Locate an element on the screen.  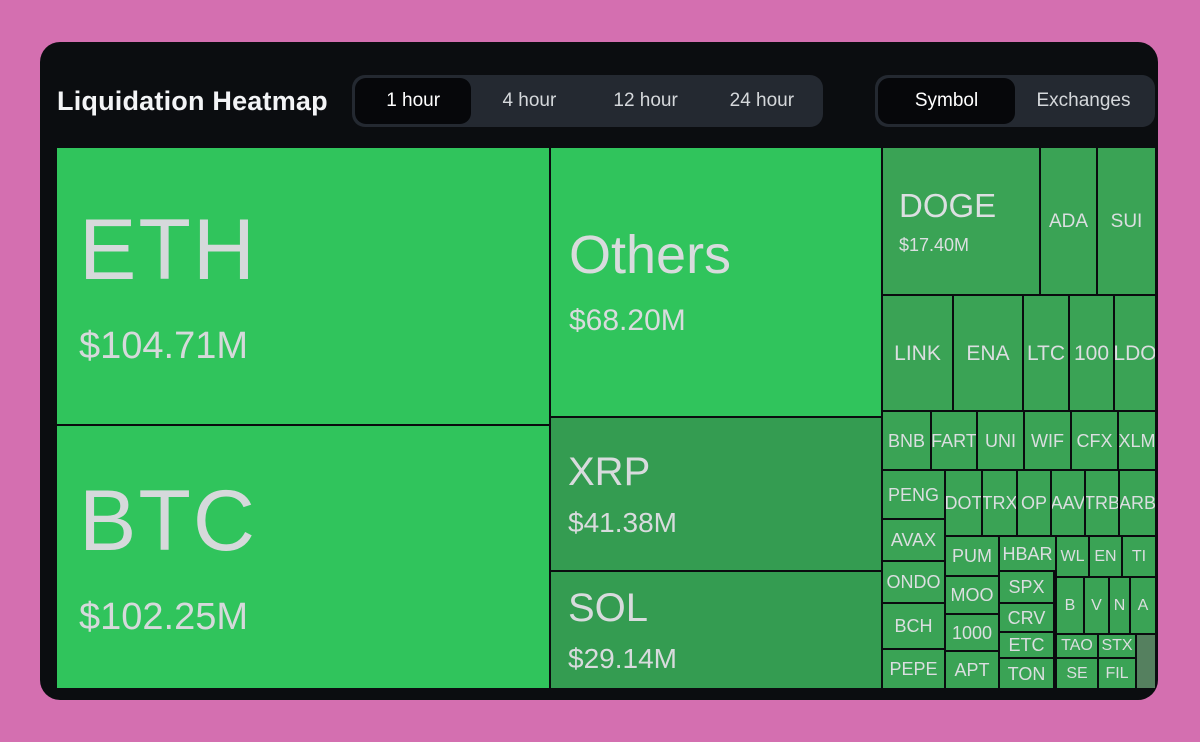
cell-symbol-label: CRV is located at coordinates (1026, 617).